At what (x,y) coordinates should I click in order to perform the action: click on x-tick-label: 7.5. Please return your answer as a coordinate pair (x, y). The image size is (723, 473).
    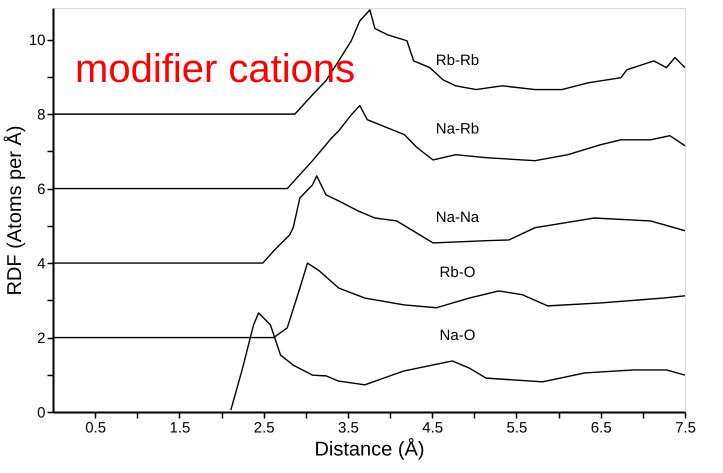
    Looking at the image, I should click on (685, 428).